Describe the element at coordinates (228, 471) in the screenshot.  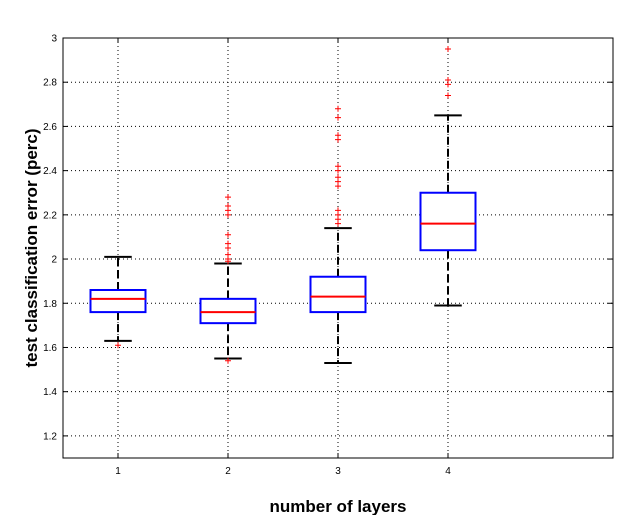
I see `x-tick-label: 2` at that location.